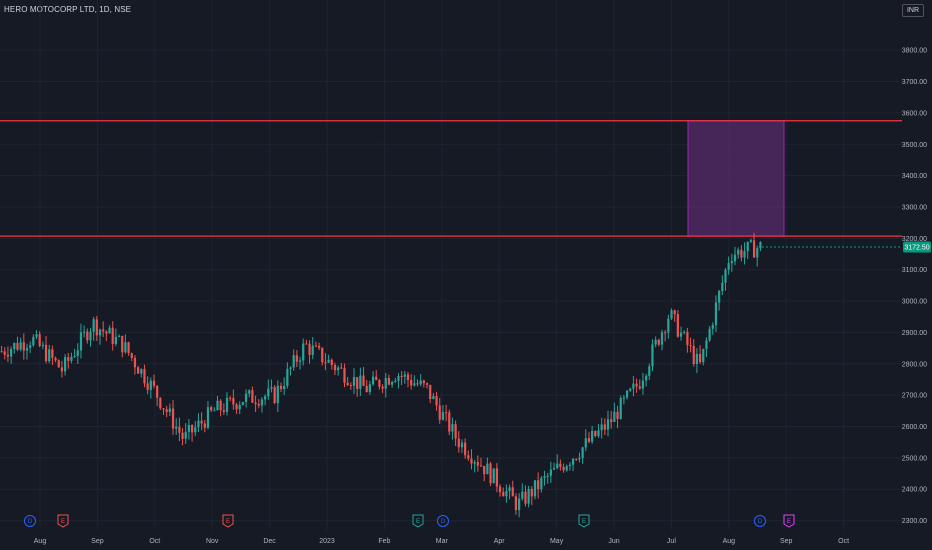 The height and width of the screenshot is (550, 932). I want to click on symbol-title: HERO MOTOCORP LTD, 1D, NSE, so click(68, 9).